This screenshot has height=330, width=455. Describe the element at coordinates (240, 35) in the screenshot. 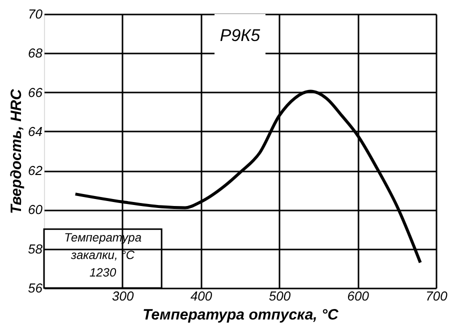

I see `text: Р9К5` at that location.